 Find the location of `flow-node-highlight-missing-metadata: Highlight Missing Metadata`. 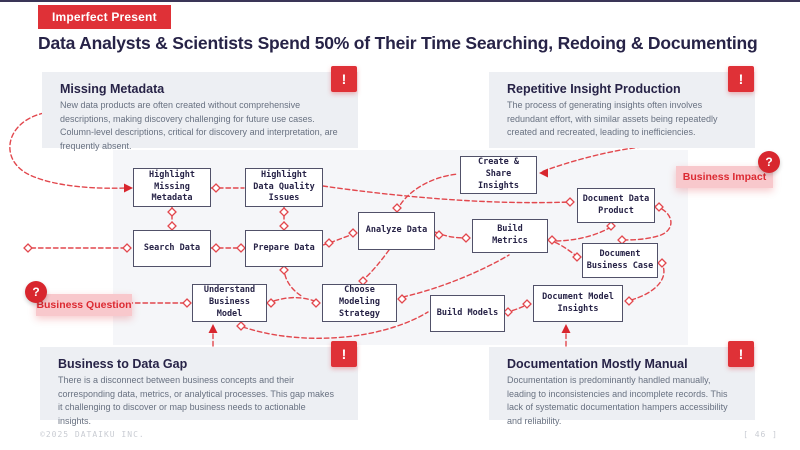

flow-node-highlight-missing-metadata: Highlight Missing Metadata is located at coordinates (172, 187).